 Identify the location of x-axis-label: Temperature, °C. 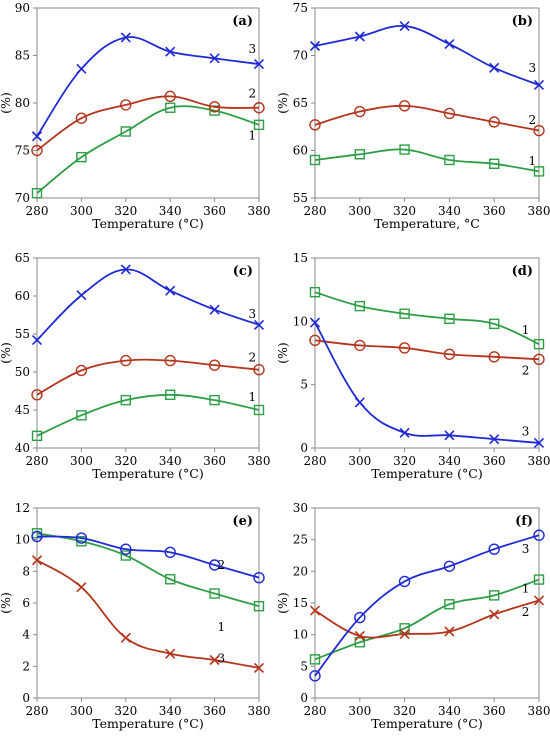
(427, 223).